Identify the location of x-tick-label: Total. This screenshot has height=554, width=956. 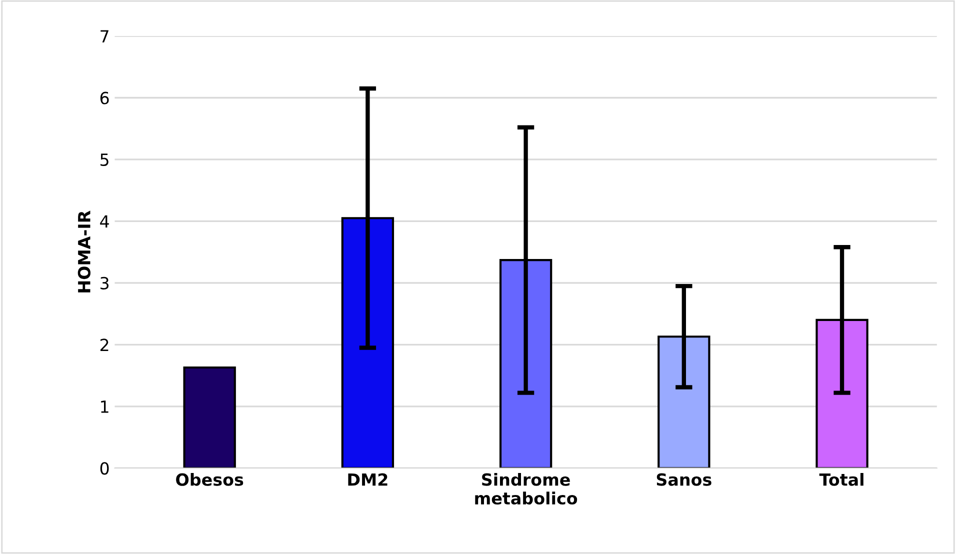
(841, 479).